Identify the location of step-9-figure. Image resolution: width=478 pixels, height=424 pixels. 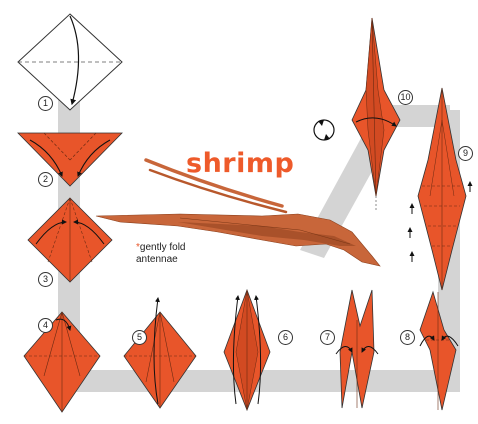
(440, 189).